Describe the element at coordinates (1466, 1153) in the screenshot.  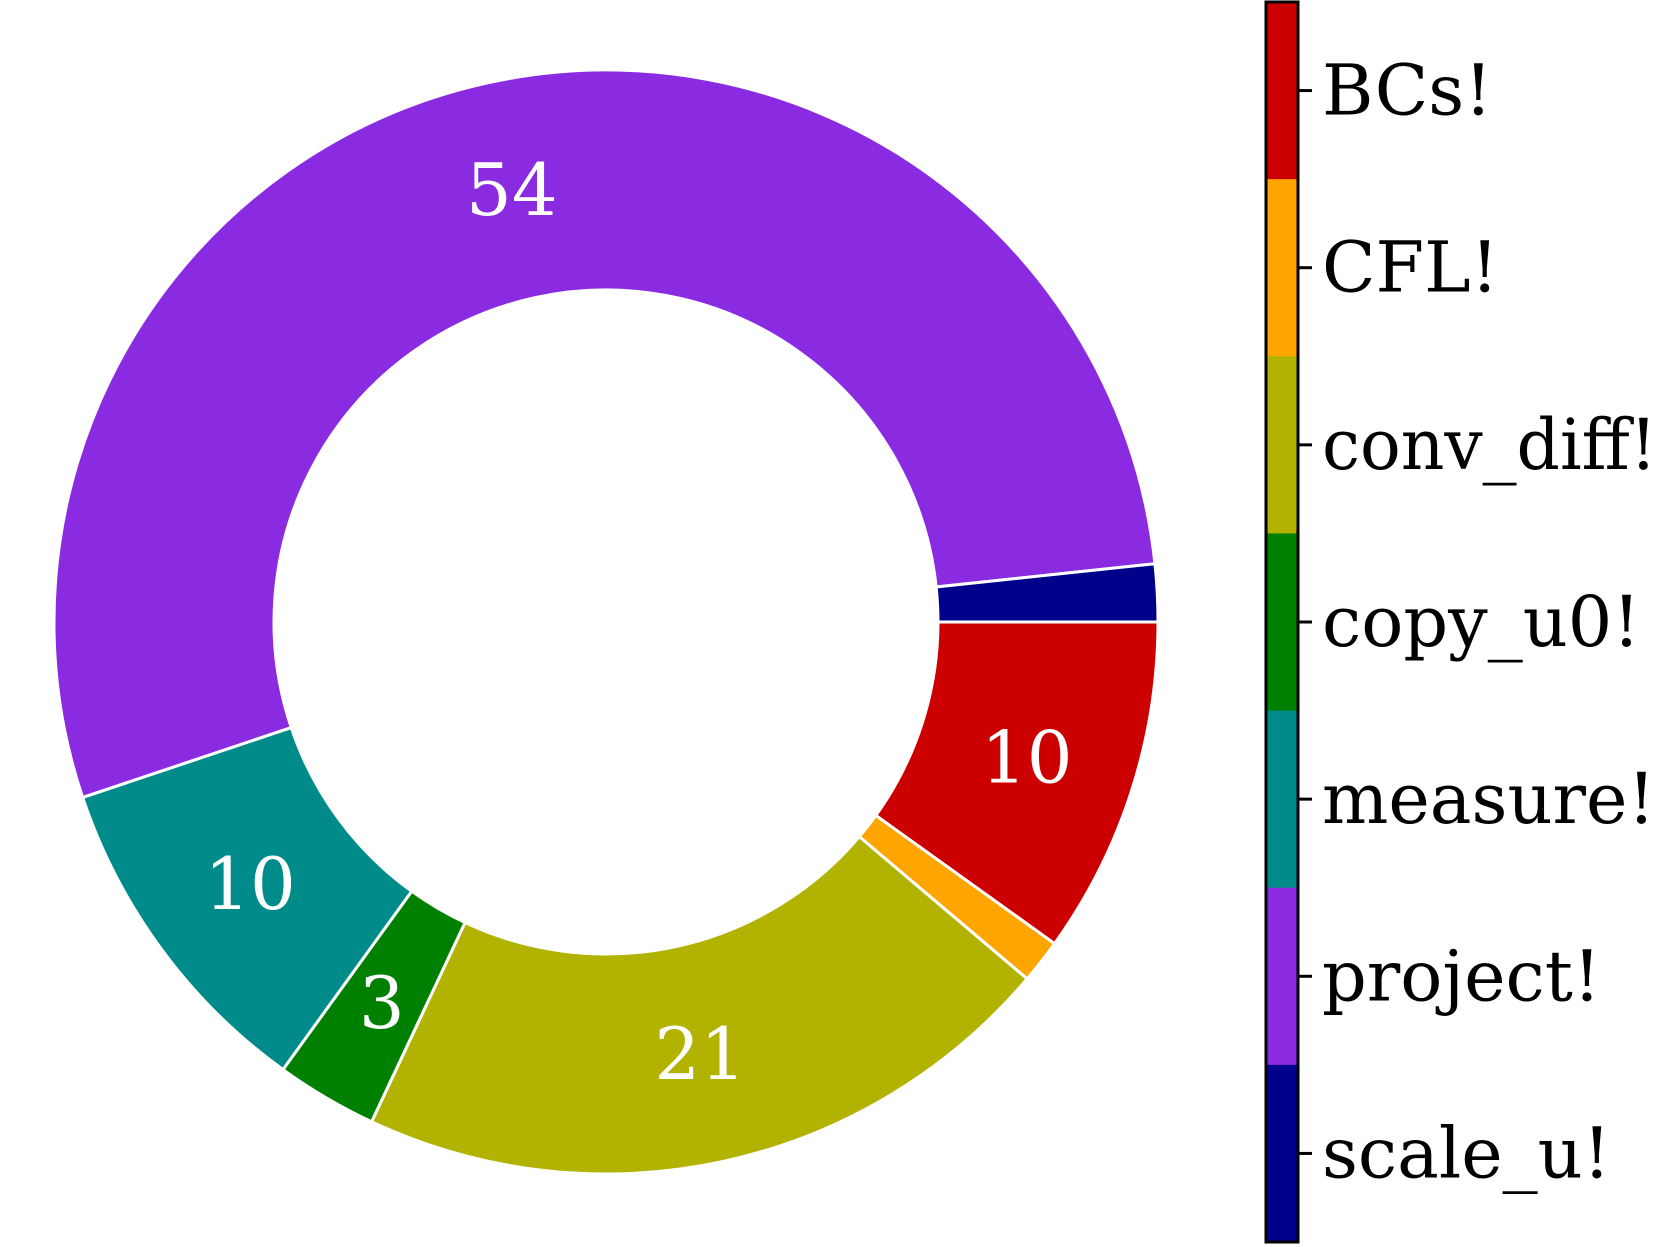
I see `colorbar-label: scale_u!` at that location.